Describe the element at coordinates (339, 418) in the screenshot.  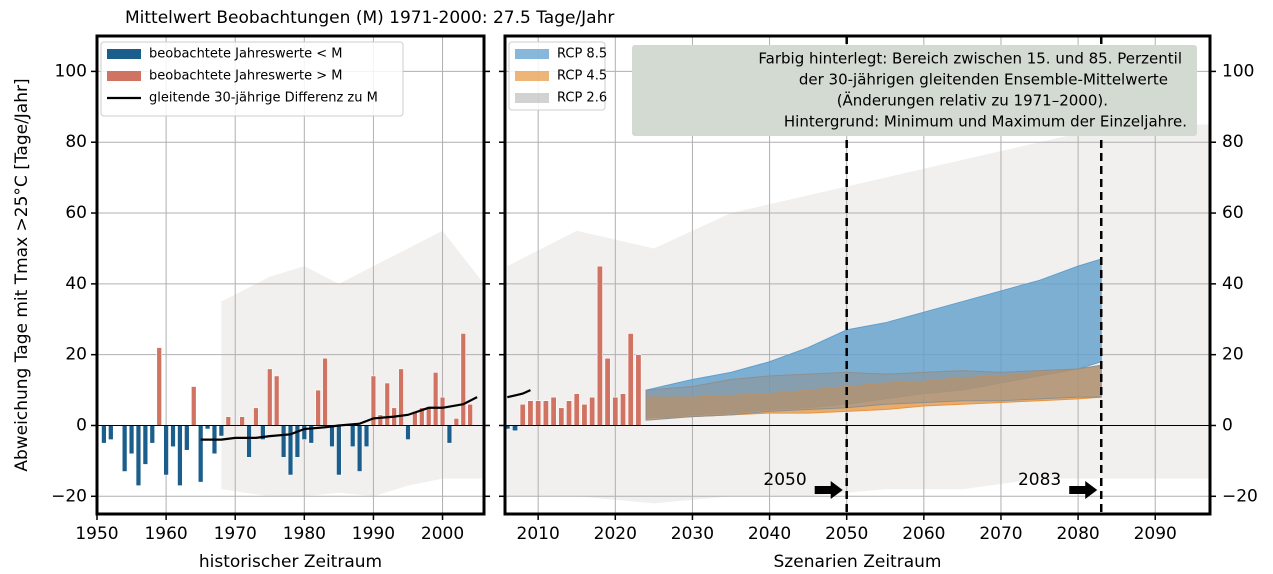
I see `running-difference-line` at that location.